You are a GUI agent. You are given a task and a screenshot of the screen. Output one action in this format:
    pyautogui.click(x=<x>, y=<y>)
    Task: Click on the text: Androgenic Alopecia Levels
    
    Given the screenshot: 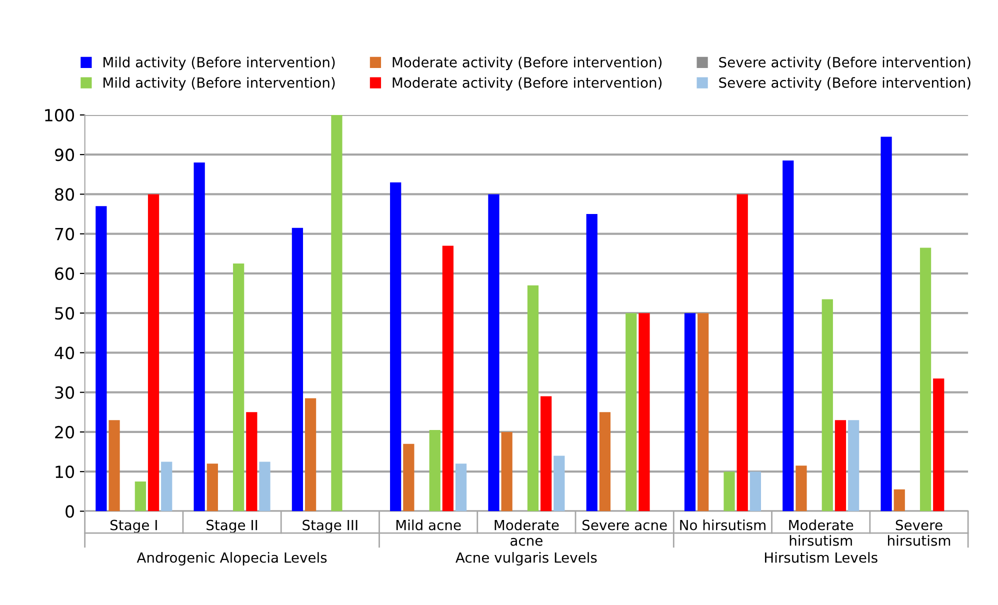 What is the action you would take?
    pyautogui.click(x=231, y=559)
    